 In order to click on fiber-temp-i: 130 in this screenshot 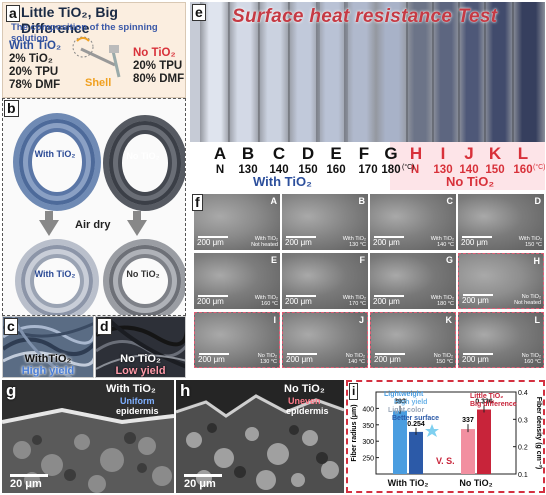, I will do `click(443, 170)`.